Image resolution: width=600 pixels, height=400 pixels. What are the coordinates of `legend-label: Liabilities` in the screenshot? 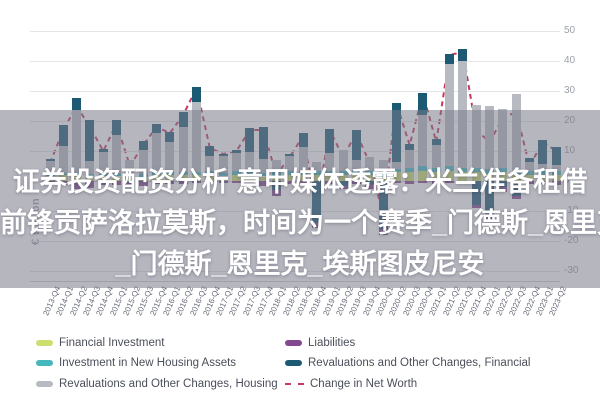 It's located at (332, 343).